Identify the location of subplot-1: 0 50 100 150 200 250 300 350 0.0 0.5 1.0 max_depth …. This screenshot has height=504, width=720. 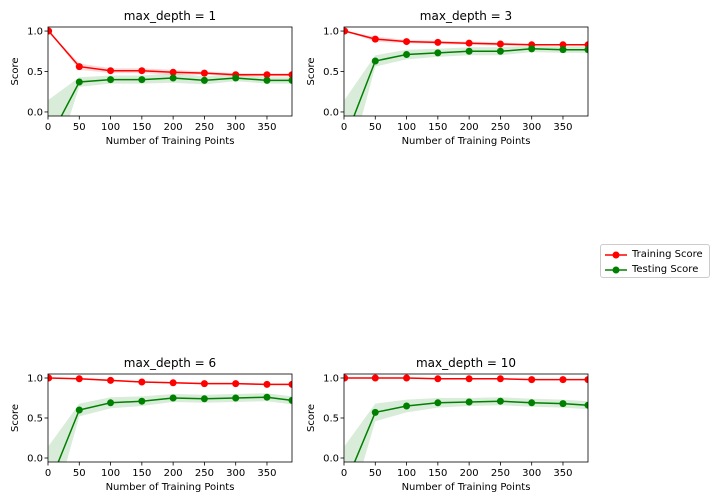
(447, 78).